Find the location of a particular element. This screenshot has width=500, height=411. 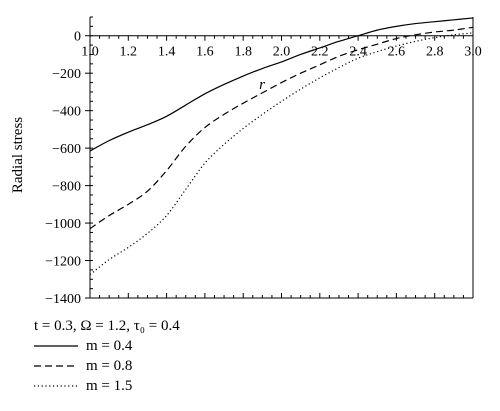

y-tick-label: −200 is located at coordinates (66, 74).